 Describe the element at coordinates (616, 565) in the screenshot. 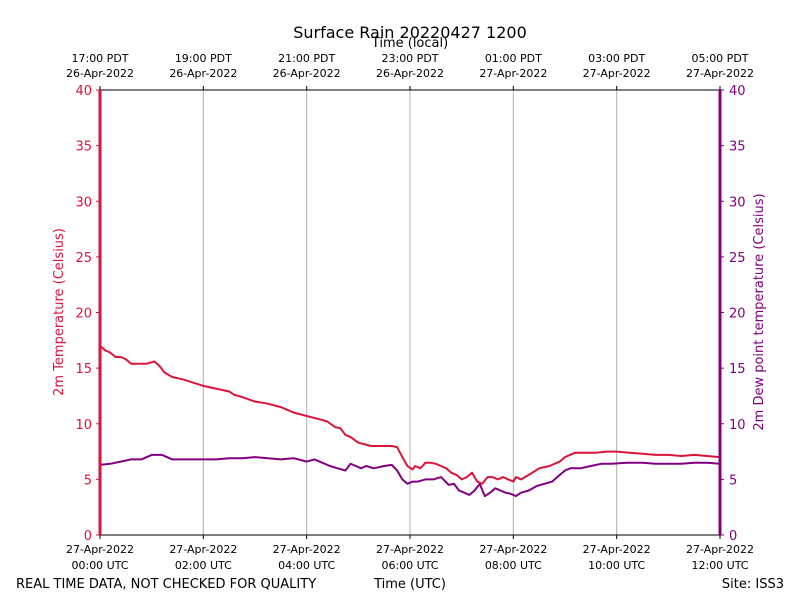

I see `x-tick-utc-time-label: 10:00 UTC` at that location.